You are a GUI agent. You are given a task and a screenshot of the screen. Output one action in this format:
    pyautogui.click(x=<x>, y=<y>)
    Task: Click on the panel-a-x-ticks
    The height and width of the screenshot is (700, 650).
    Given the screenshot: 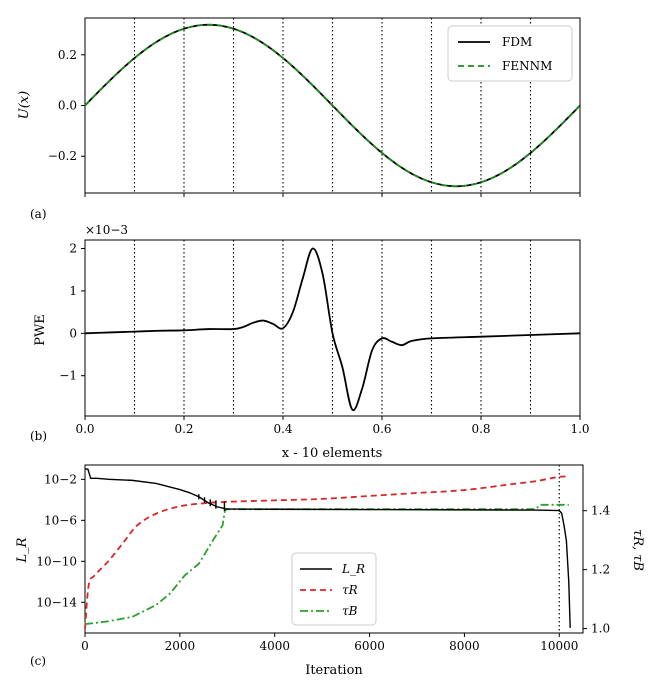 What is the action you would take?
    pyautogui.click(x=332, y=195)
    